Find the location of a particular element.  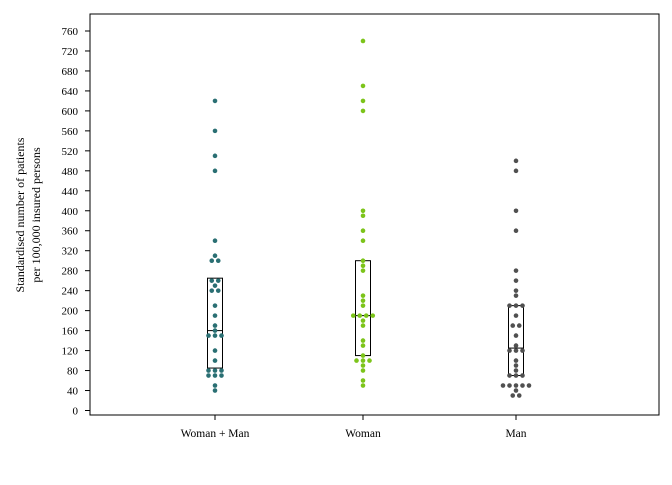

x-category-label: Woman is located at coordinates (363, 434).